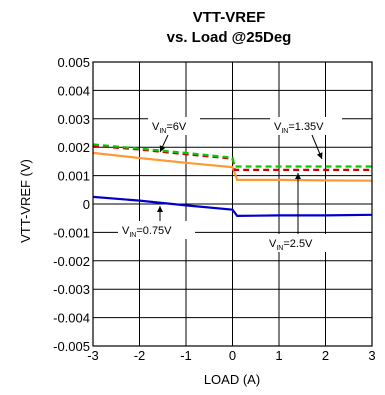 This screenshot has width=385, height=395. Describe the element at coordinates (71, 346) in the screenshot. I see `y-tick-label: -0.005` at that location.